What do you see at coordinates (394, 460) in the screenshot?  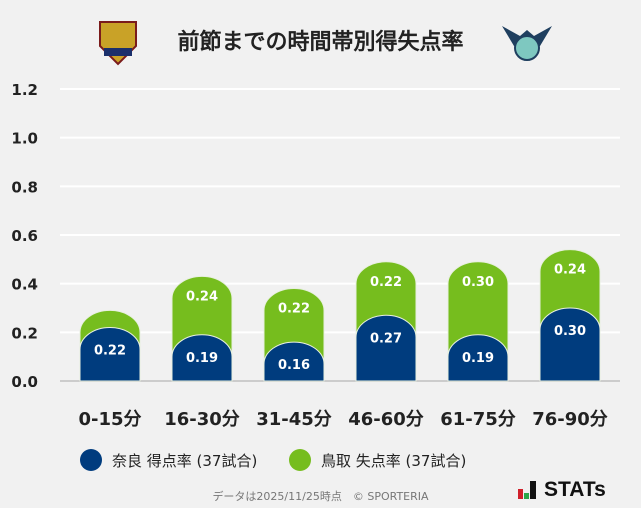 I see `legend-label: 鳥取 失点率 (37試合)` at bounding box center [394, 460].